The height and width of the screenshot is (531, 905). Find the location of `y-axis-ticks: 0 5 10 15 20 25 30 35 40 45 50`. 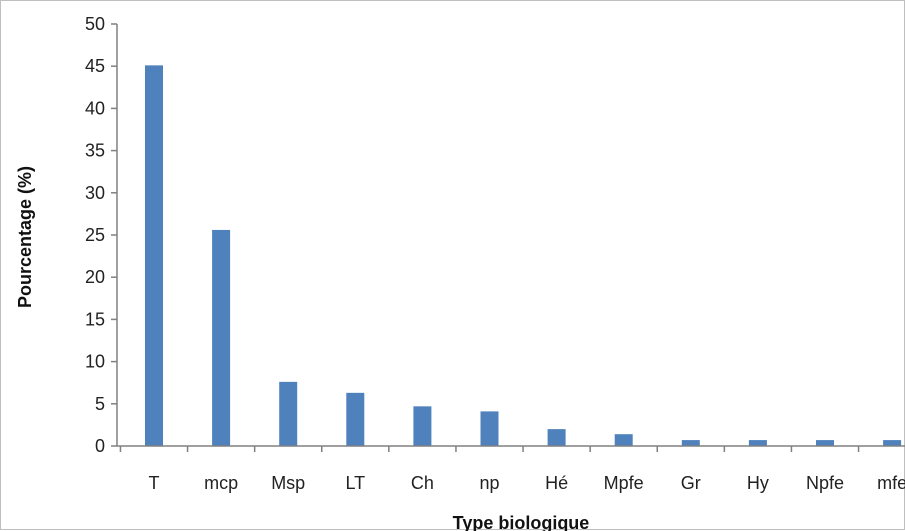

y-axis-ticks: 0 5 10 15 20 25 30 35 40 45 50 is located at coordinates (101, 235).